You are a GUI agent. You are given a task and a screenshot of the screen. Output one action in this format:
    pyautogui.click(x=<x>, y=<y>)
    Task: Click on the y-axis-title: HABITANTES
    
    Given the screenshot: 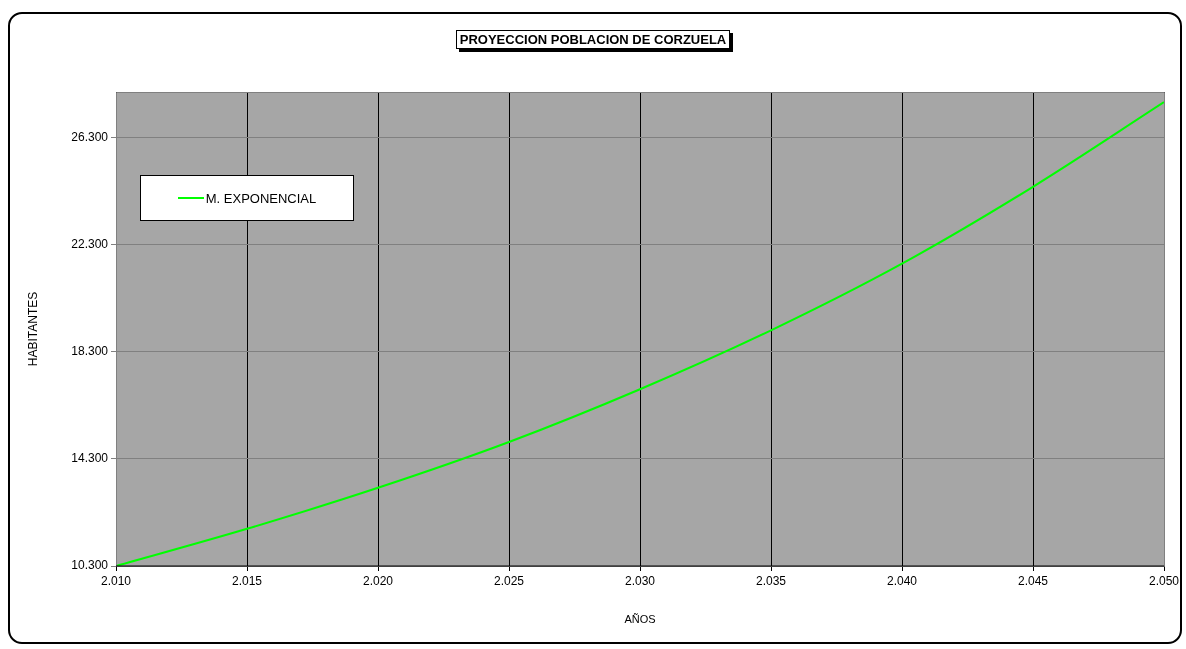 What is the action you would take?
    pyautogui.click(x=32, y=329)
    